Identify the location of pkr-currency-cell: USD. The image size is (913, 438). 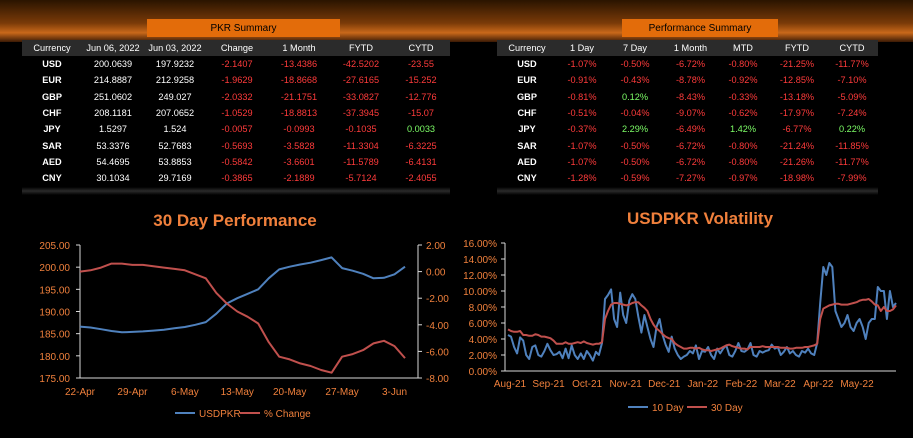
(52, 64).